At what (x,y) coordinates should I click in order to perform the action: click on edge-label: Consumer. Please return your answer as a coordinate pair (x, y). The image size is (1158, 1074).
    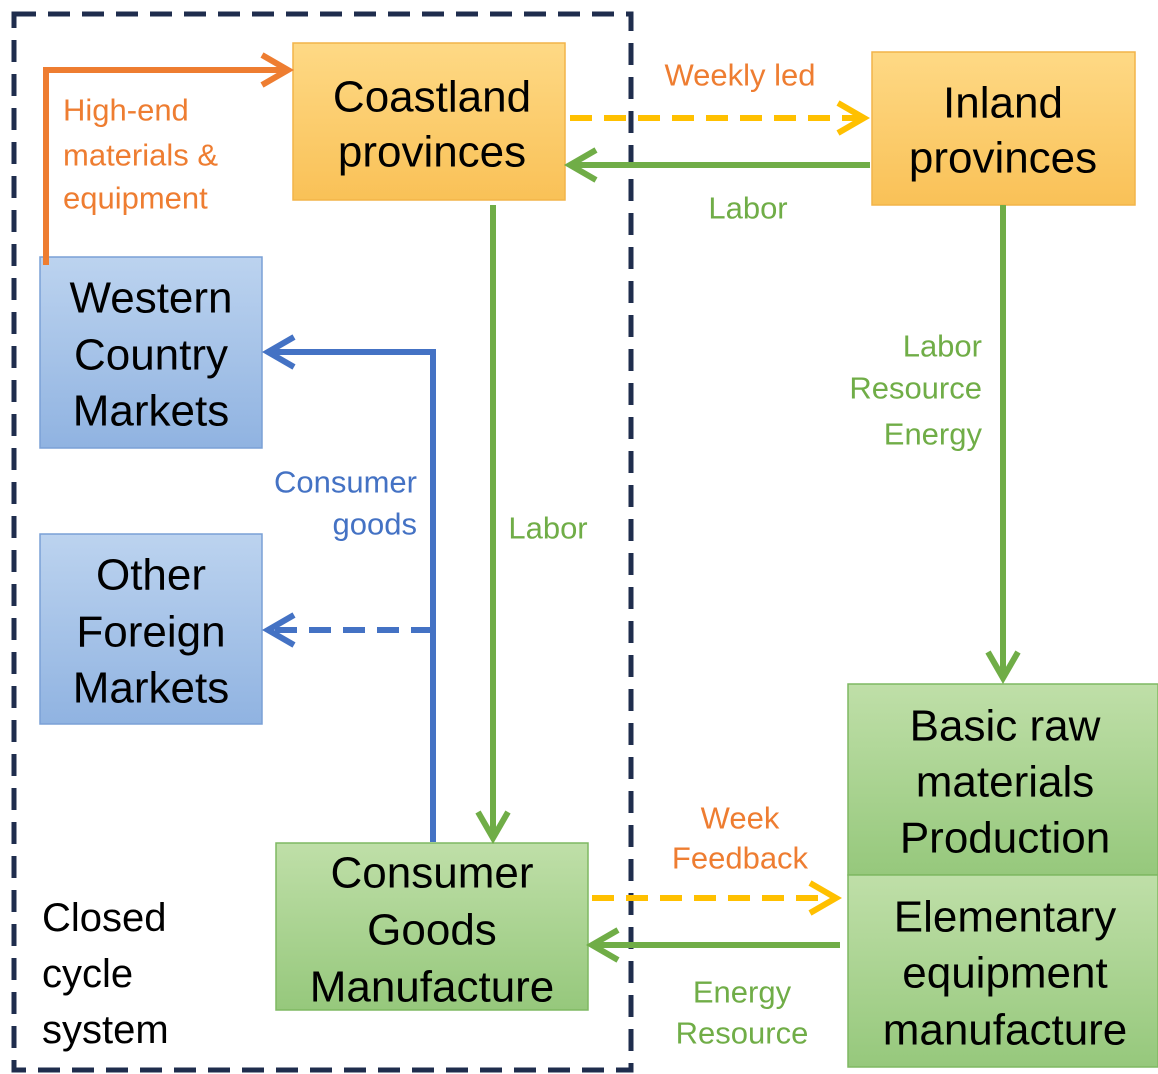
    Looking at the image, I should click on (345, 482).